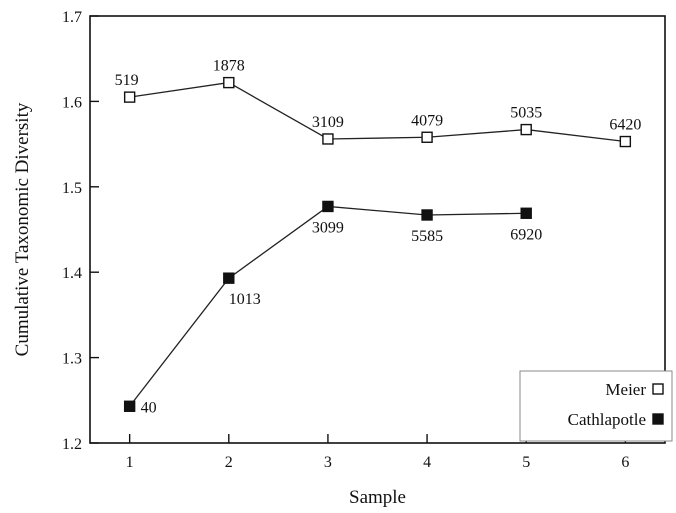  I want to click on legend-marker-meier, so click(658, 389).